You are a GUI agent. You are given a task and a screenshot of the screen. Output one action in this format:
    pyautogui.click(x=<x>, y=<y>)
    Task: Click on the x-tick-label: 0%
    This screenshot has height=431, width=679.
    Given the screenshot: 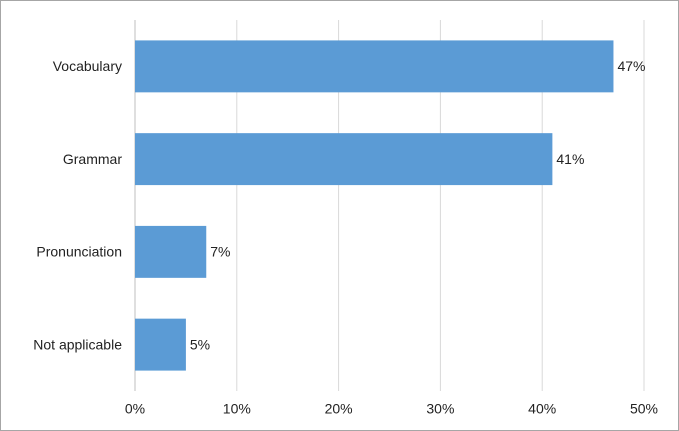 What is the action you would take?
    pyautogui.click(x=135, y=409)
    